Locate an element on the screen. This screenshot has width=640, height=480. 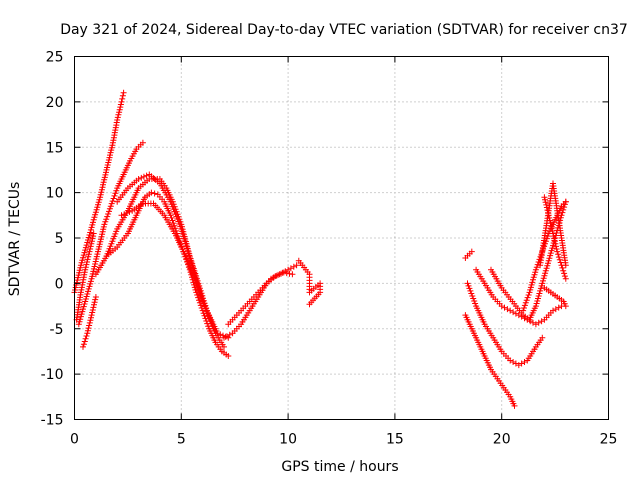
x-tick-label: 5 is located at coordinates (181, 440).